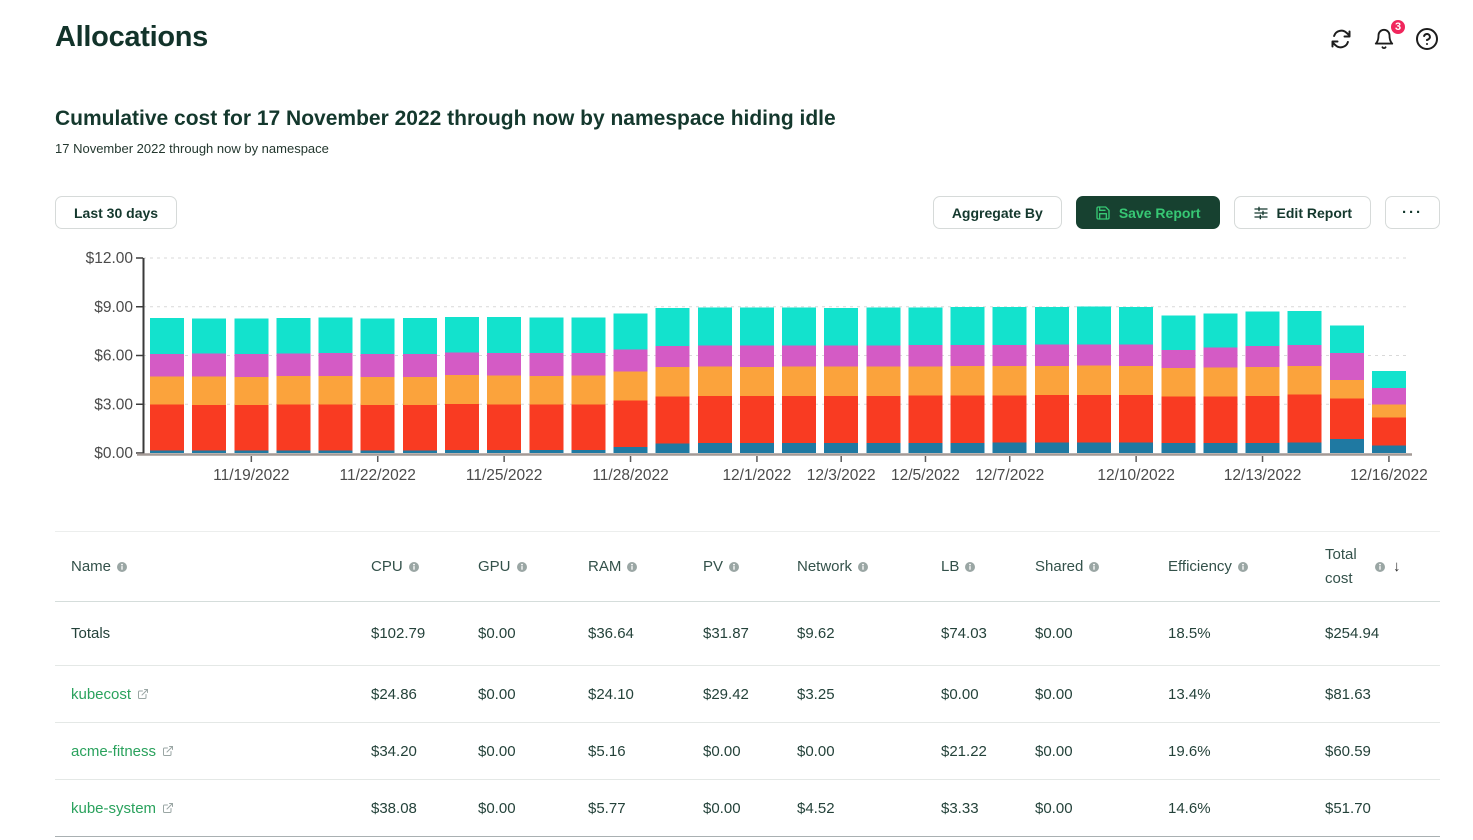 This screenshot has height=840, width=1473. Describe the element at coordinates (1412, 212) in the screenshot. I see `more-options-button: ···` at that location.